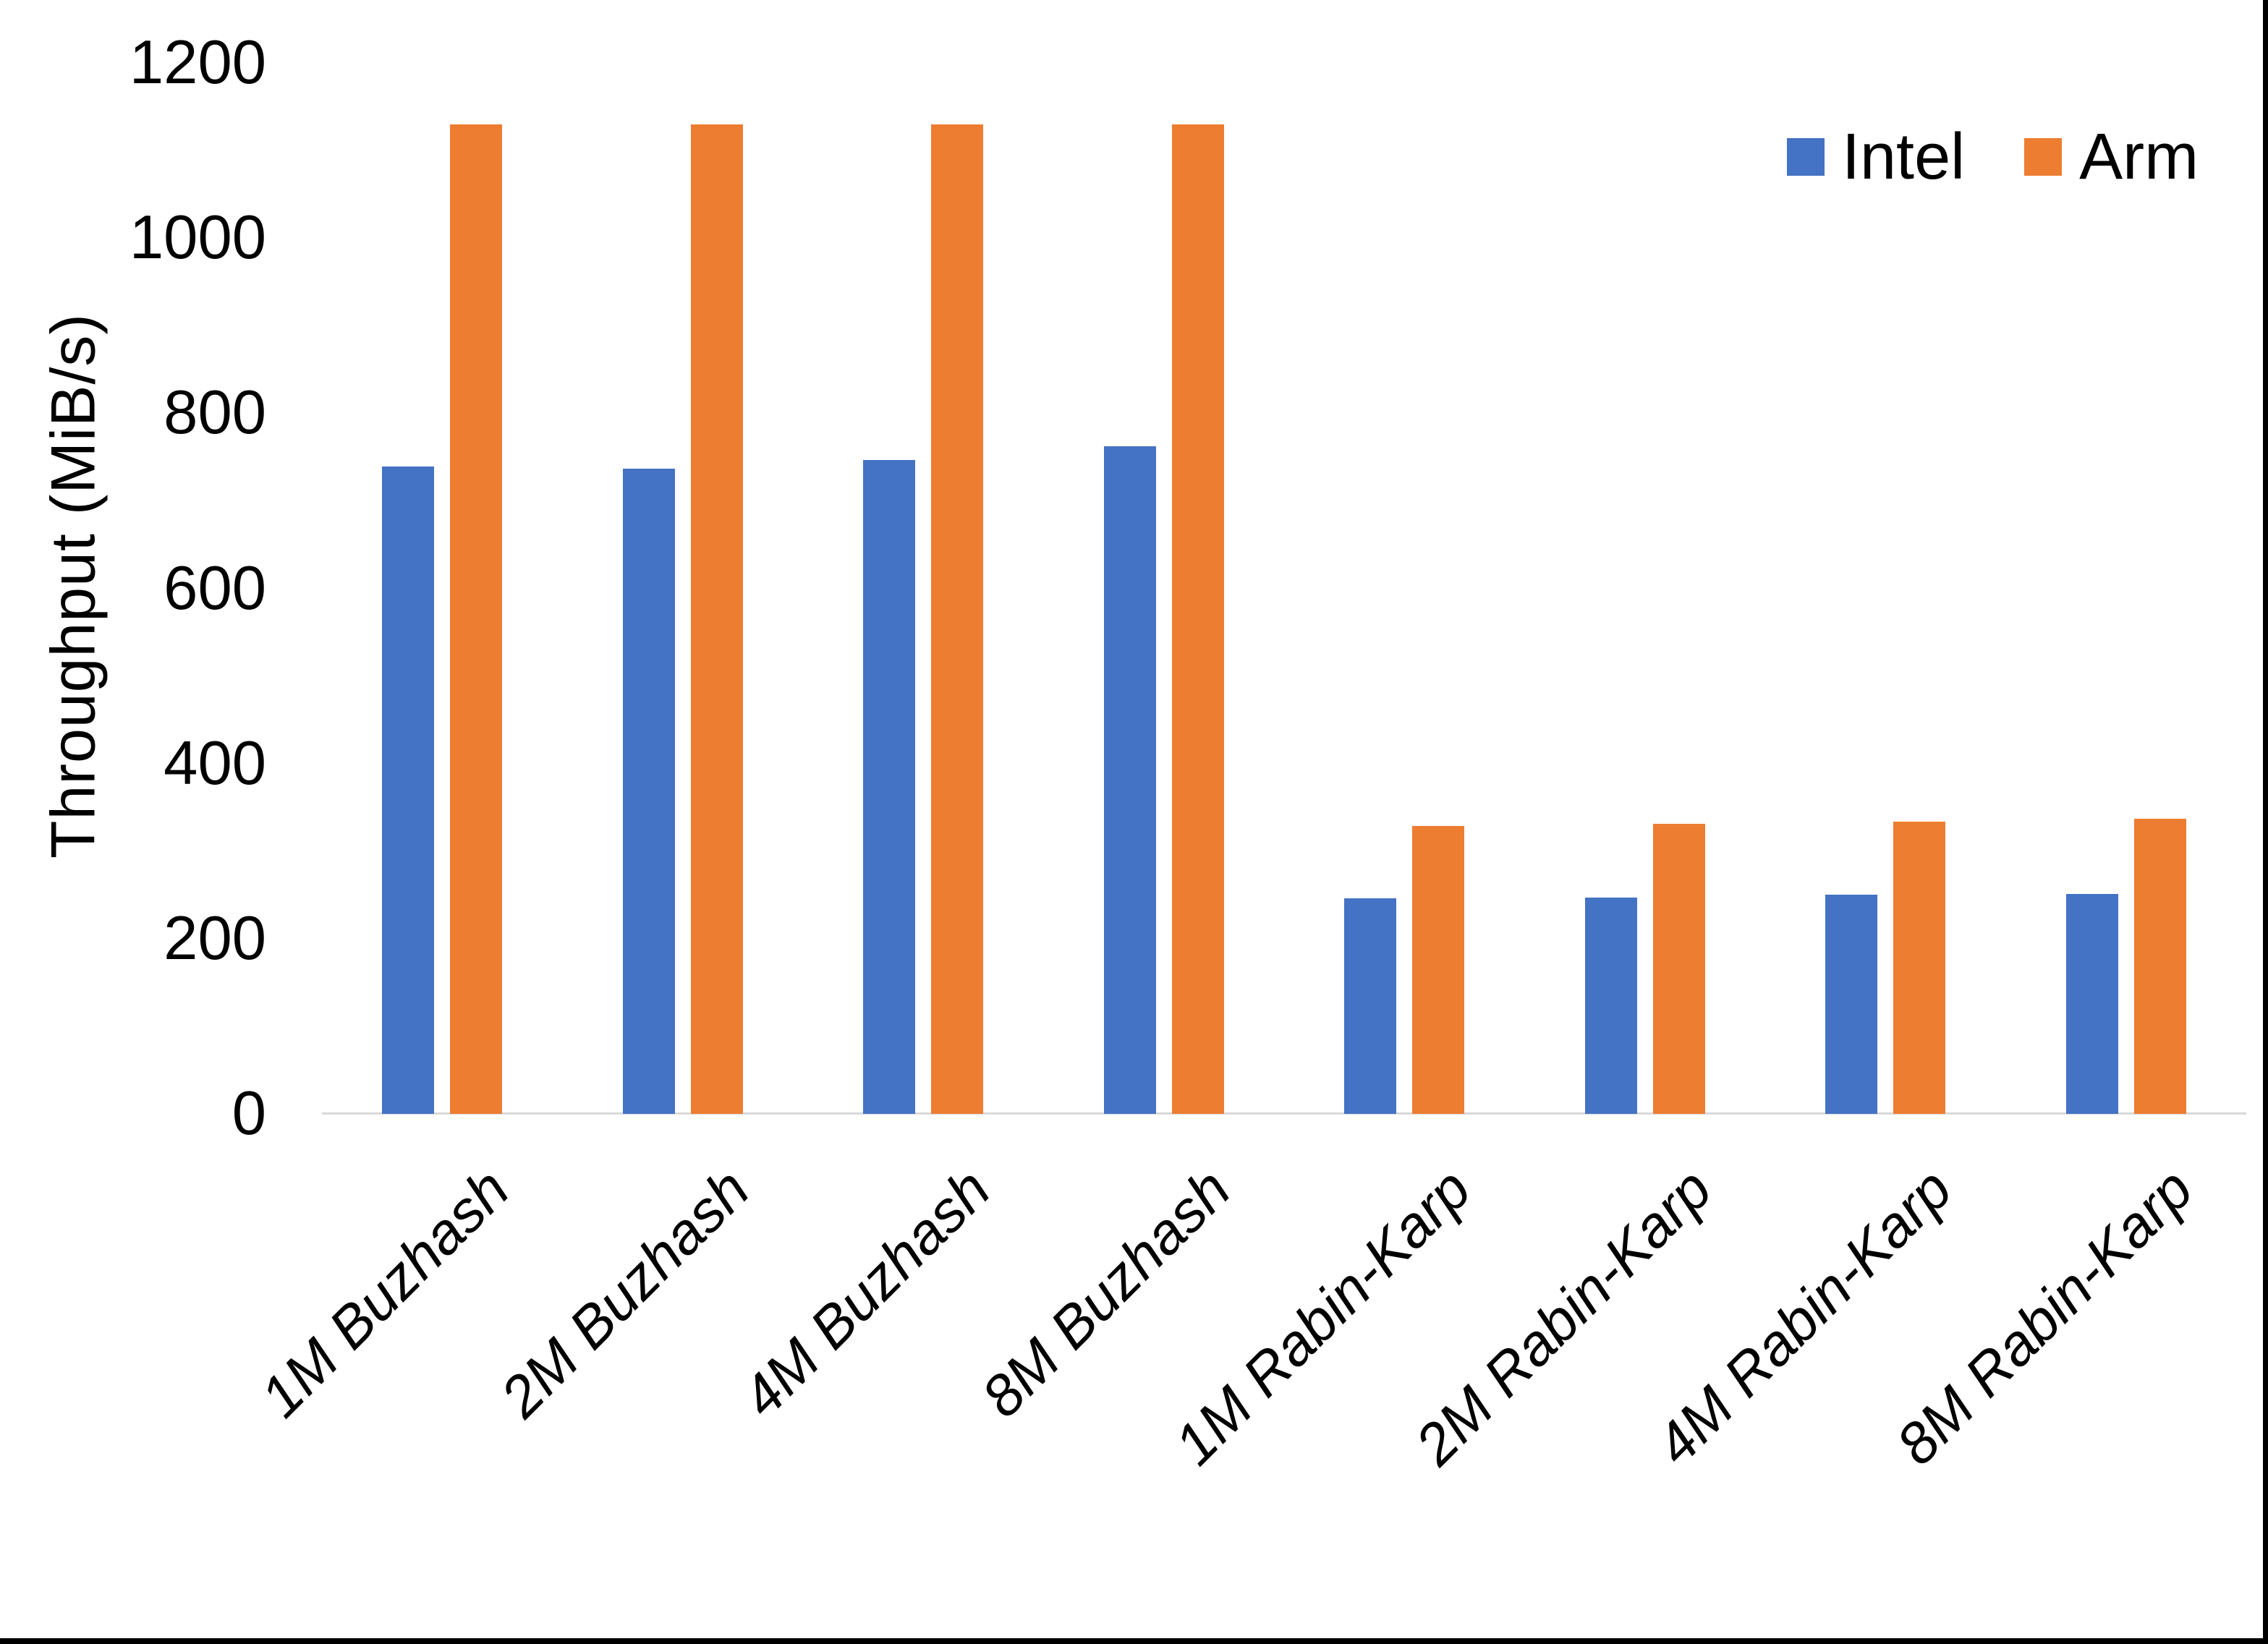  Describe the element at coordinates (957, 619) in the screenshot. I see `bar-arm-4m-buzhash` at that location.